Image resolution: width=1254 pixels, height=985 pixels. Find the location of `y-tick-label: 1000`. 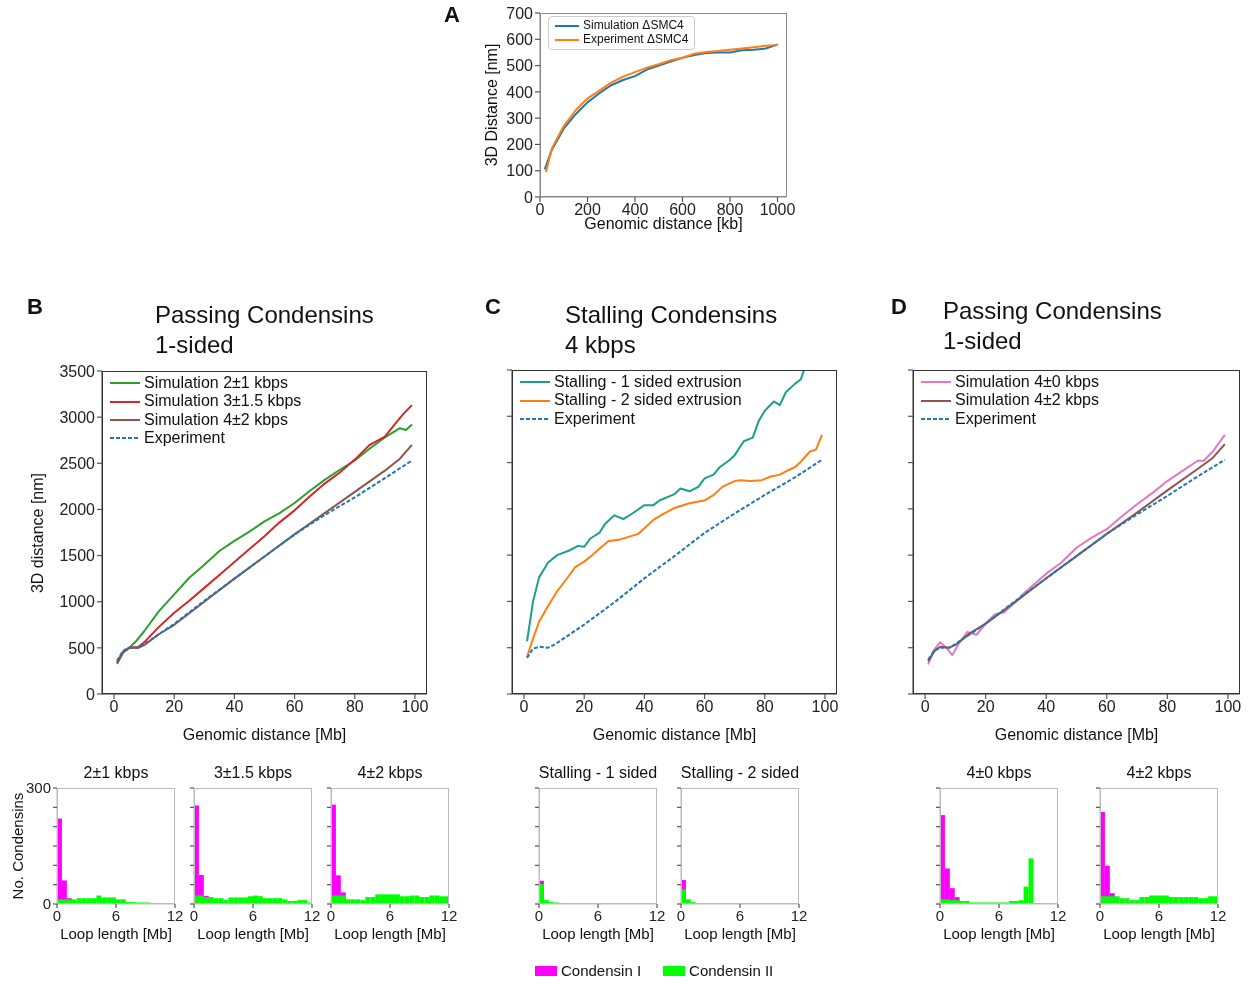

y-tick-label: 1000 is located at coordinates (77, 602).